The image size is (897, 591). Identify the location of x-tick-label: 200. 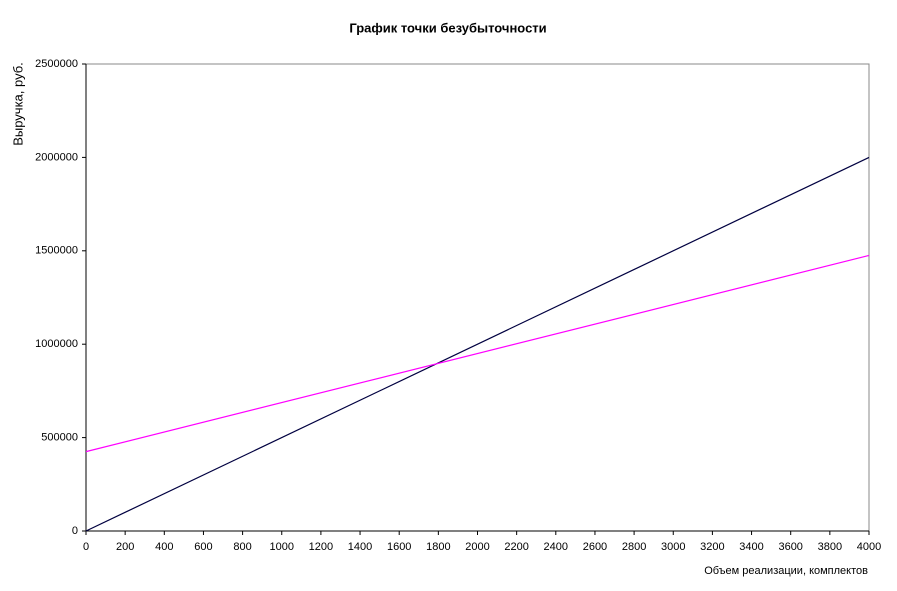
(125, 547).